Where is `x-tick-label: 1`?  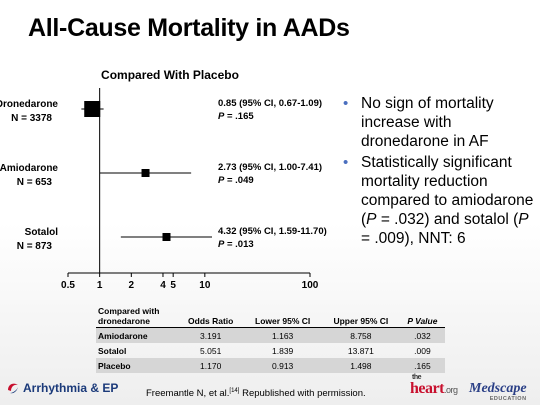
x-tick-label: 1 is located at coordinates (100, 285).